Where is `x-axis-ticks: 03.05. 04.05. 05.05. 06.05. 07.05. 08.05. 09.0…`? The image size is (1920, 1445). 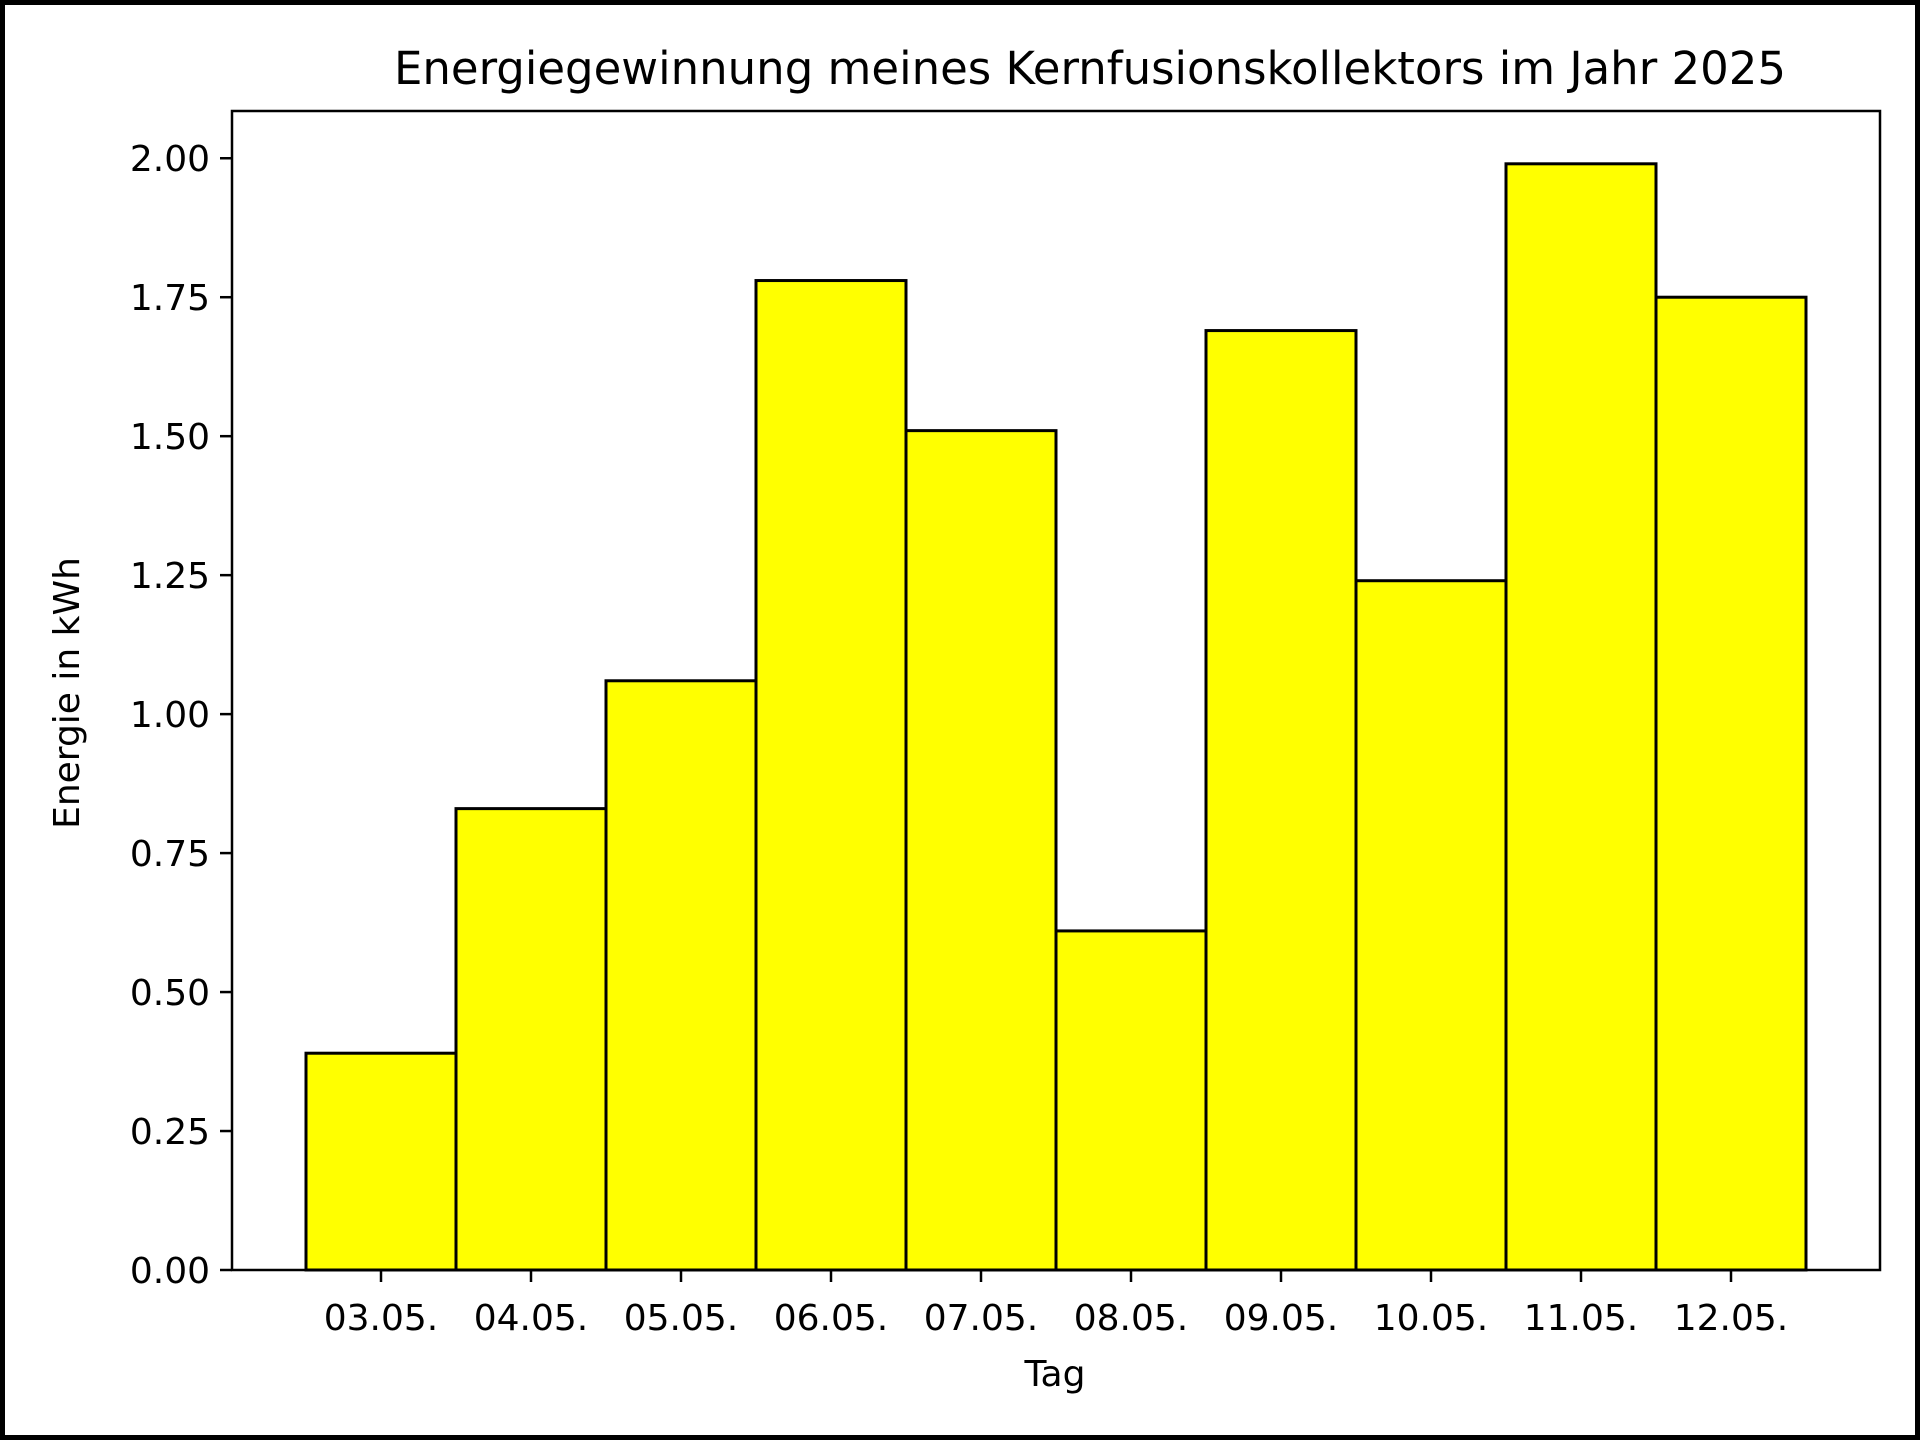 x-axis-ticks: 03.05. 04.05. 05.05. 06.05. 07.05. 08.05. 09.0… is located at coordinates (1056, 1304).